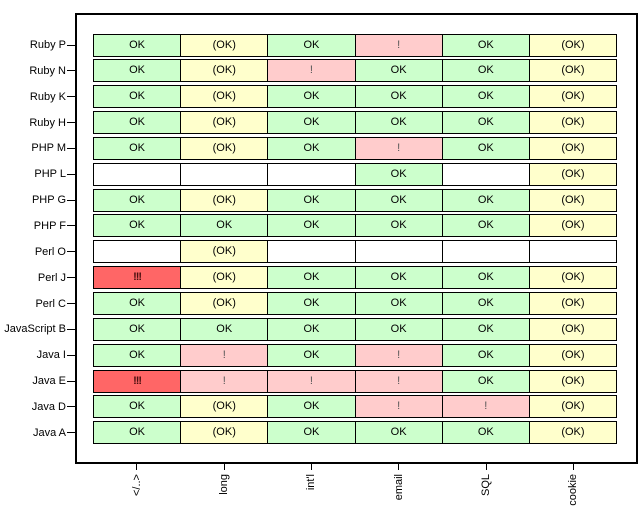 This screenshot has width=642, height=514. Describe the element at coordinates (47, 45) in the screenshot. I see `row-label: Ruby P` at that location.